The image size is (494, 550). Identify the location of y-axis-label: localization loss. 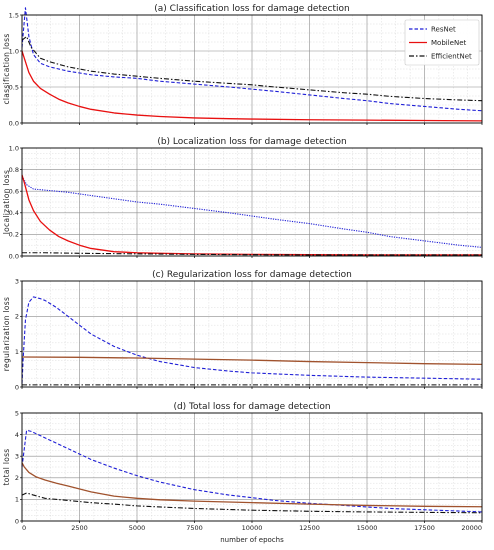
(6, 202).